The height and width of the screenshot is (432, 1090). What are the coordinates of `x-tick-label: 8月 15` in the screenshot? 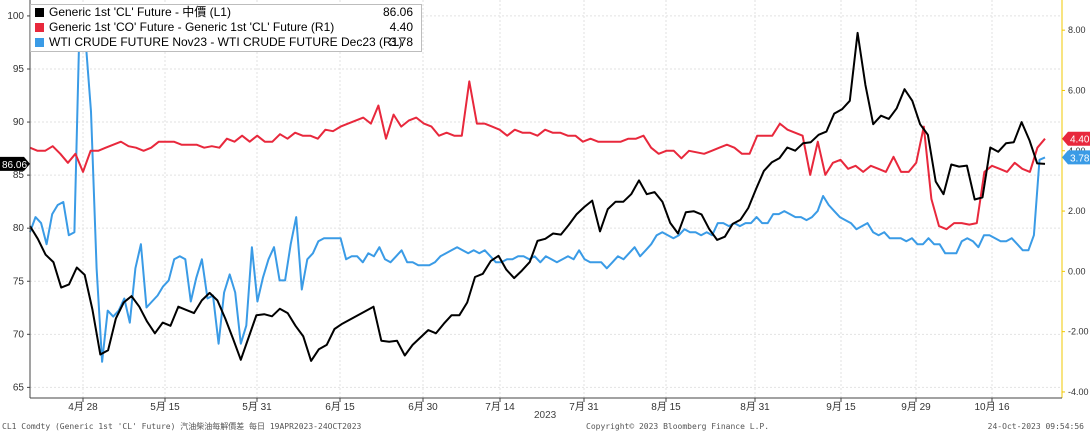 It's located at (666, 407).